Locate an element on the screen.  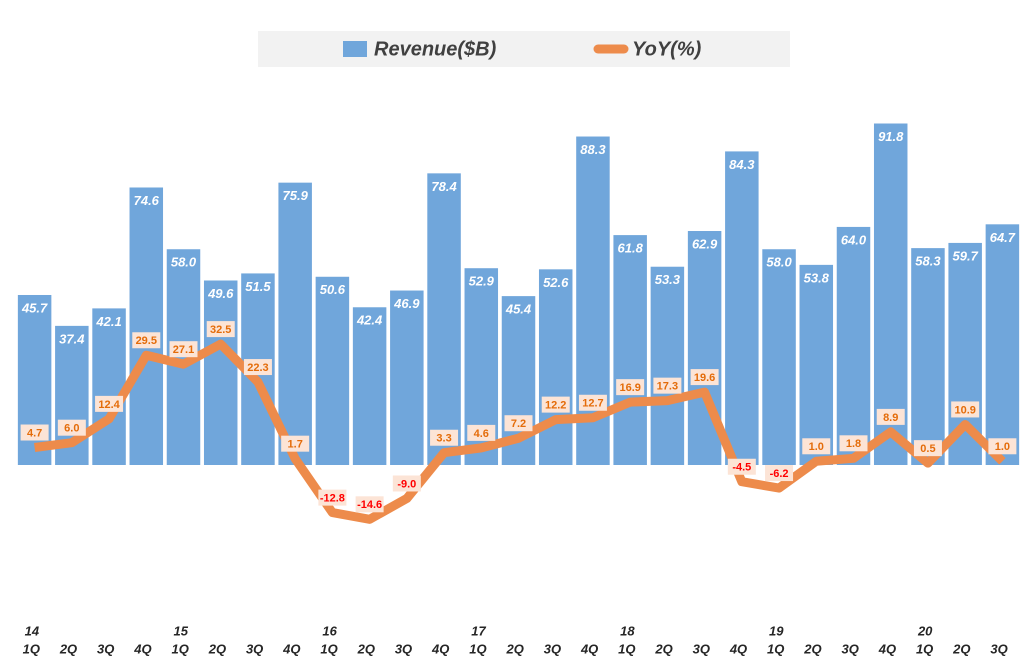
line-value-label: -12.8 is located at coordinates (332, 499).